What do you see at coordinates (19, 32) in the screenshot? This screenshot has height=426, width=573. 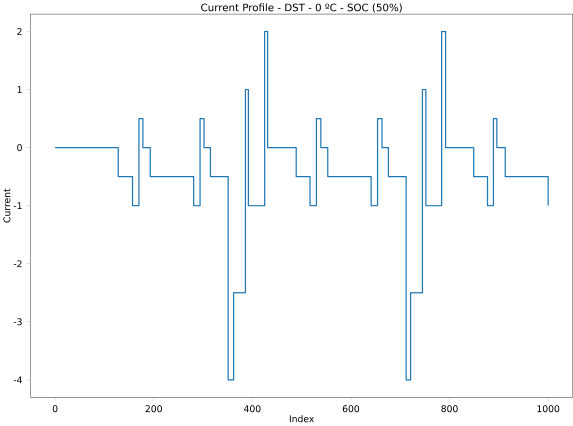 I see `y-tick-label: 2` at bounding box center [19, 32].